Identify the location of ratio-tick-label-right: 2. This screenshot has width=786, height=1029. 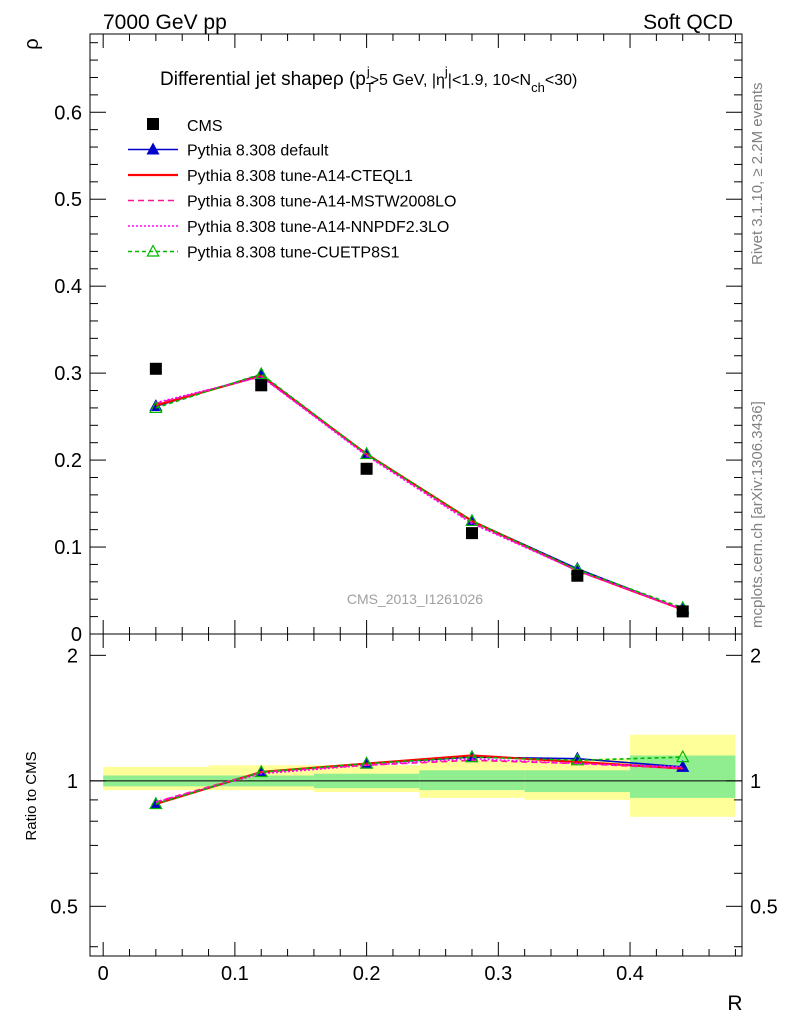
(755, 656).